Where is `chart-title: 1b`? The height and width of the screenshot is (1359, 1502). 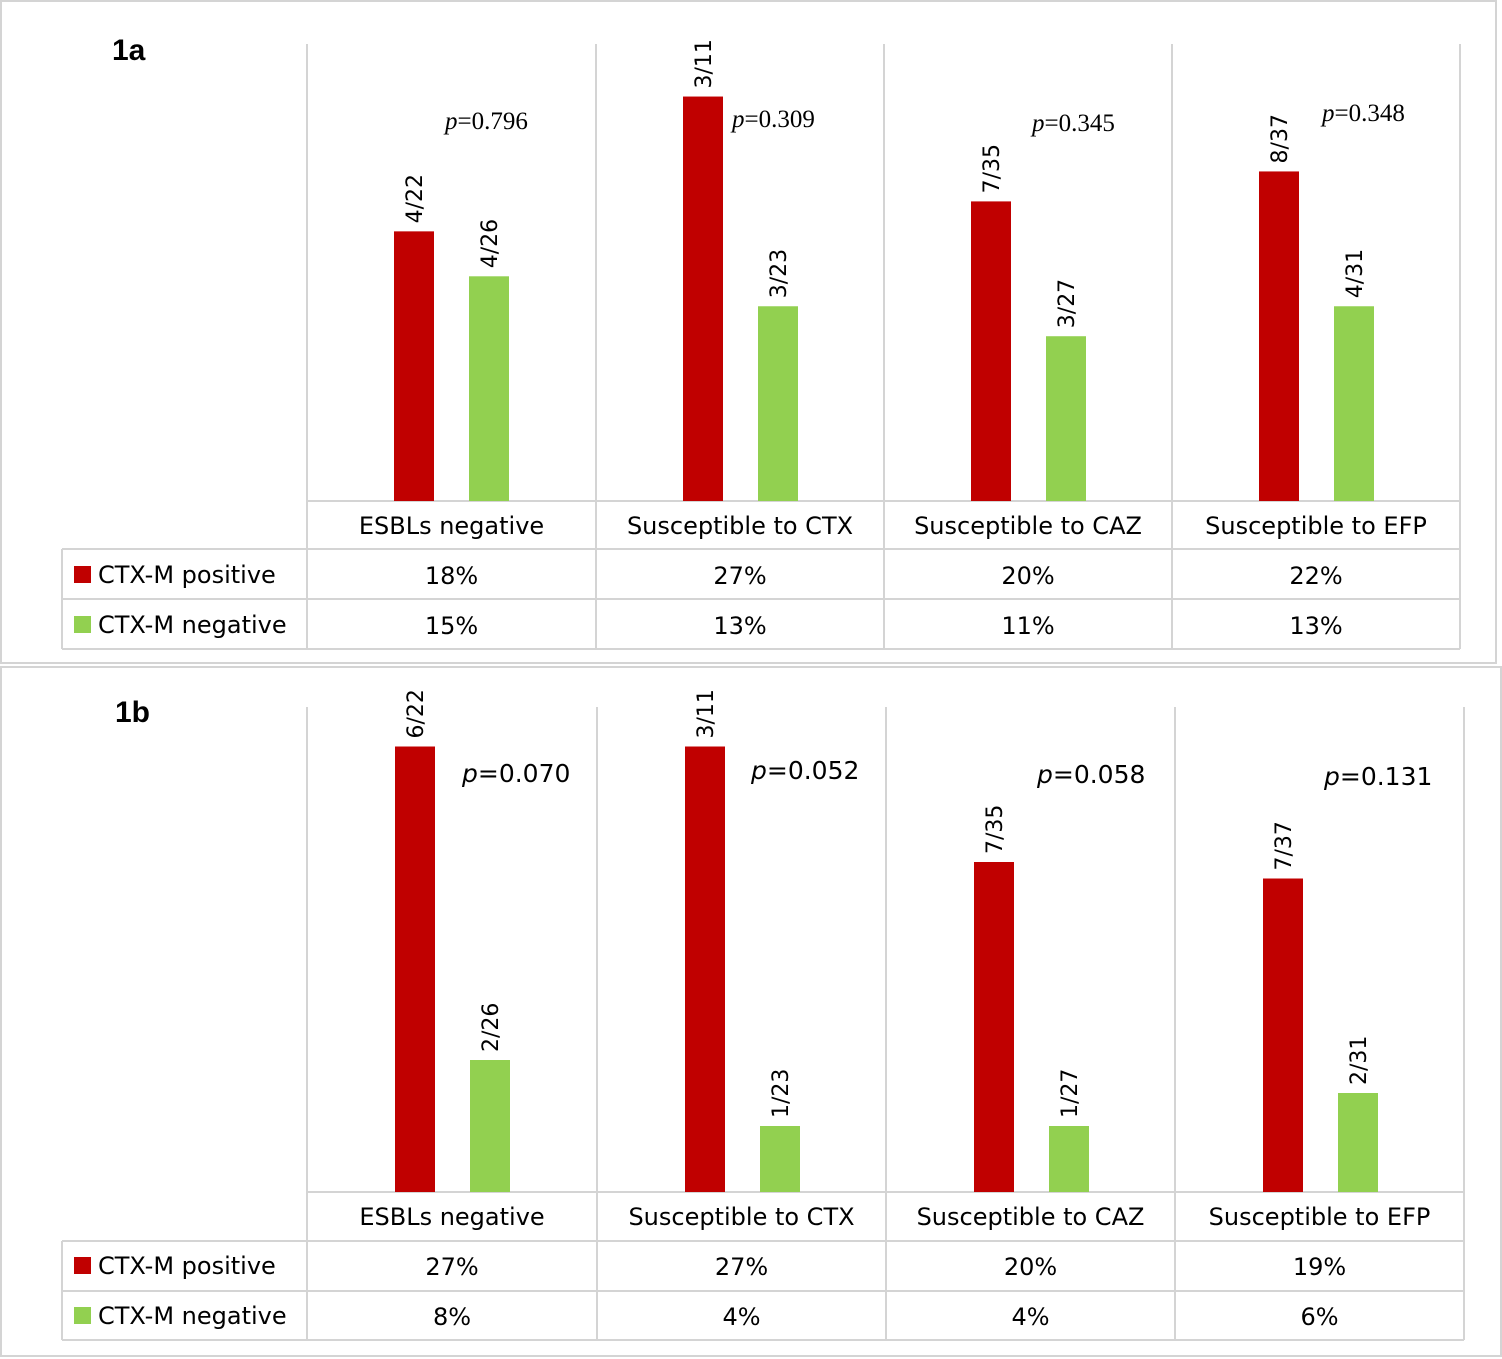 chart-title: 1b is located at coordinates (132, 712).